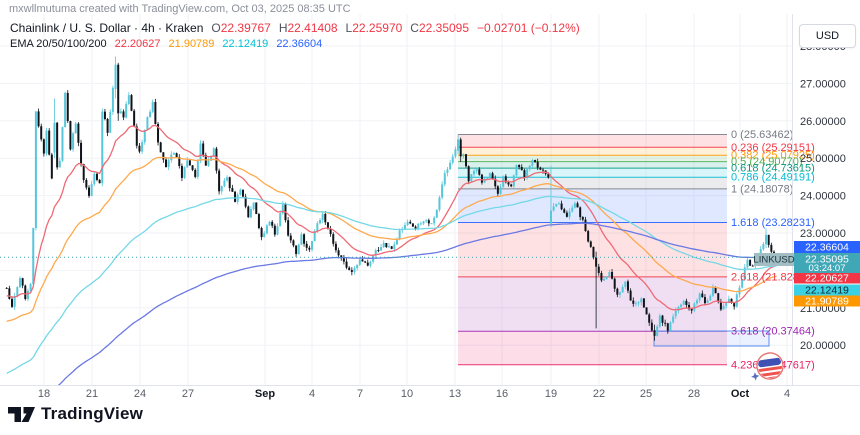  I want to click on ema-indicator-label: EMA 20/50/100/200, so click(58, 44).